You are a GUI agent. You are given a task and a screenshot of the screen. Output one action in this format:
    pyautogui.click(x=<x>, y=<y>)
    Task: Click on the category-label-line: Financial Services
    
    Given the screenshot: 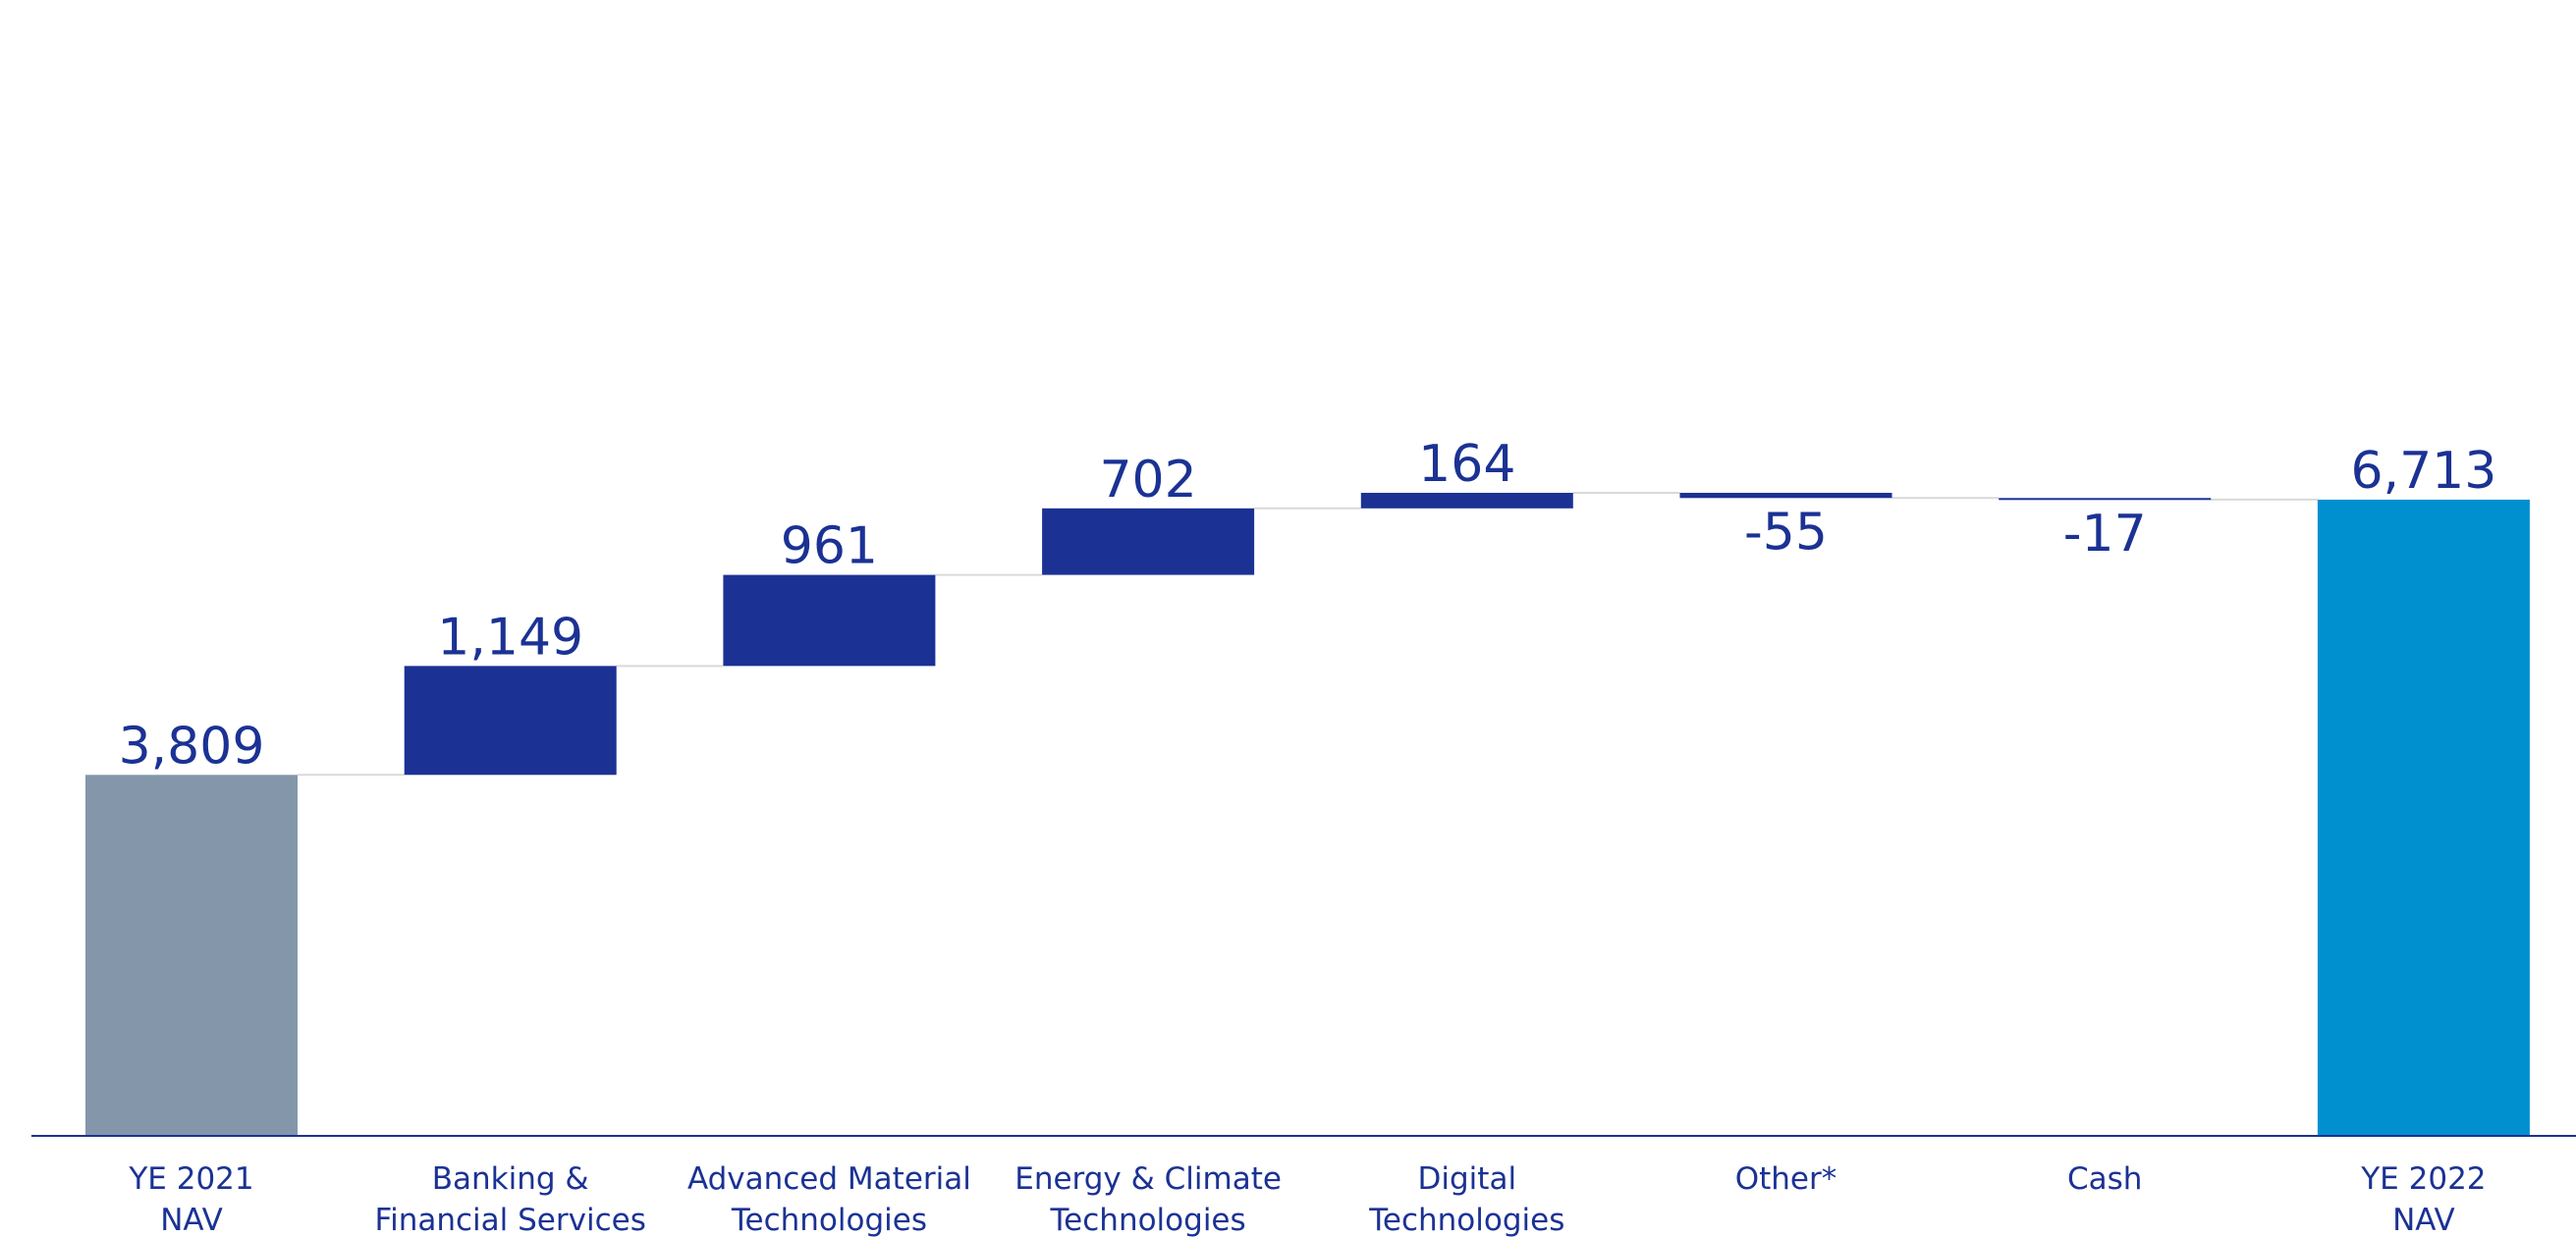 What is the action you would take?
    pyautogui.click(x=511, y=1220)
    